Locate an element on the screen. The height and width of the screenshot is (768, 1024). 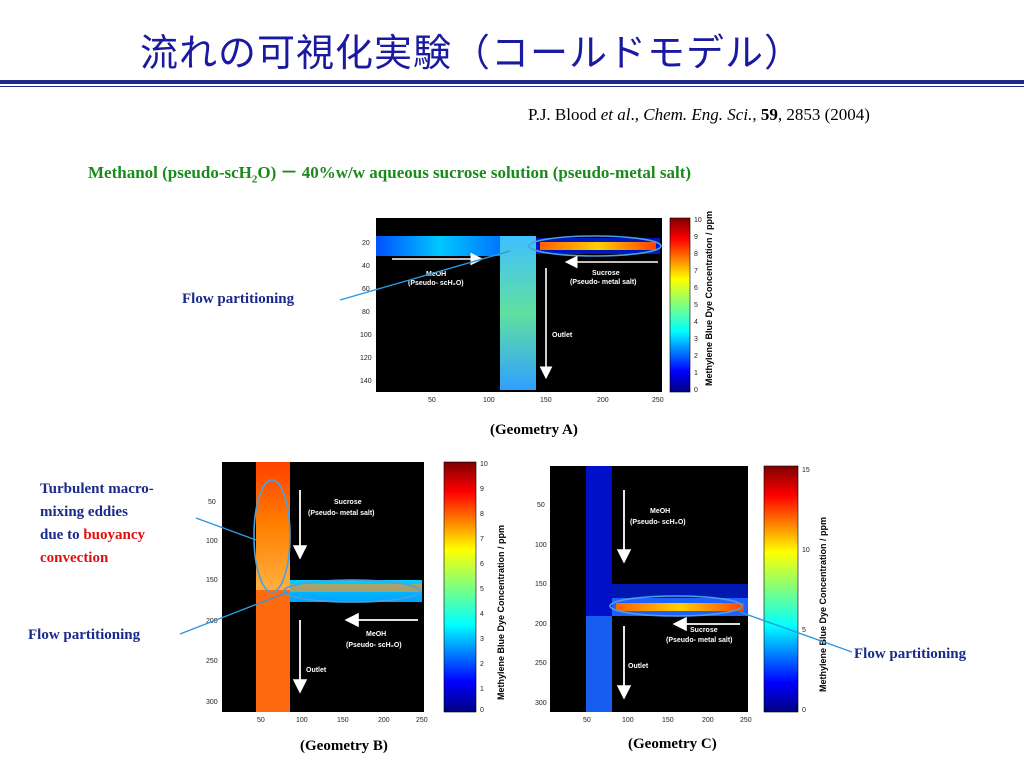
geometry-b-ytick: 150 is located at coordinates (212, 580).